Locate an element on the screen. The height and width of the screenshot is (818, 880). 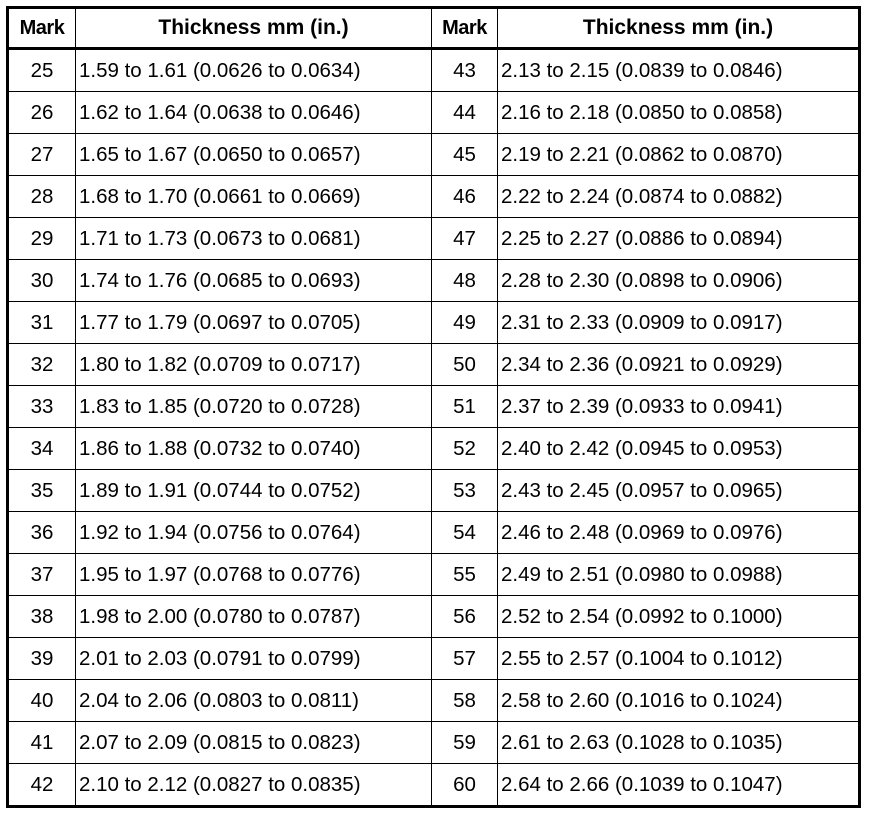
mark-cell: 48 is located at coordinates (464, 280).